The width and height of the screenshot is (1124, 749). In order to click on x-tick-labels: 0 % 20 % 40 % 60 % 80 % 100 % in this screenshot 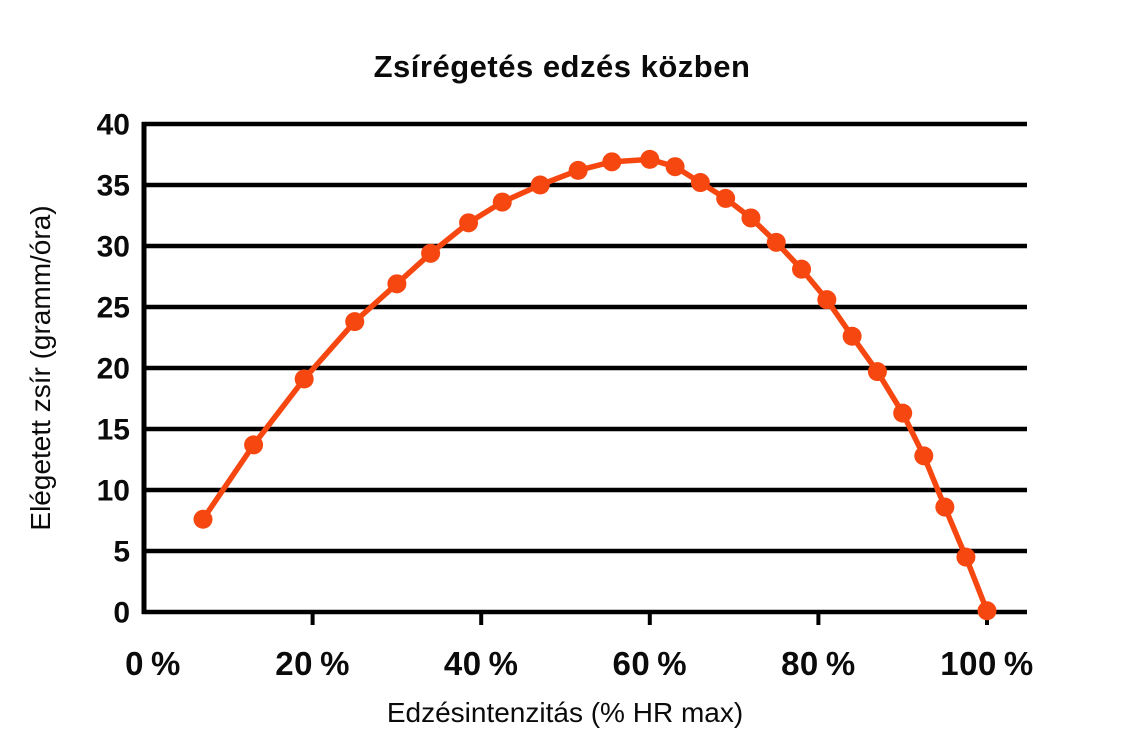, I will do `click(579, 663)`.